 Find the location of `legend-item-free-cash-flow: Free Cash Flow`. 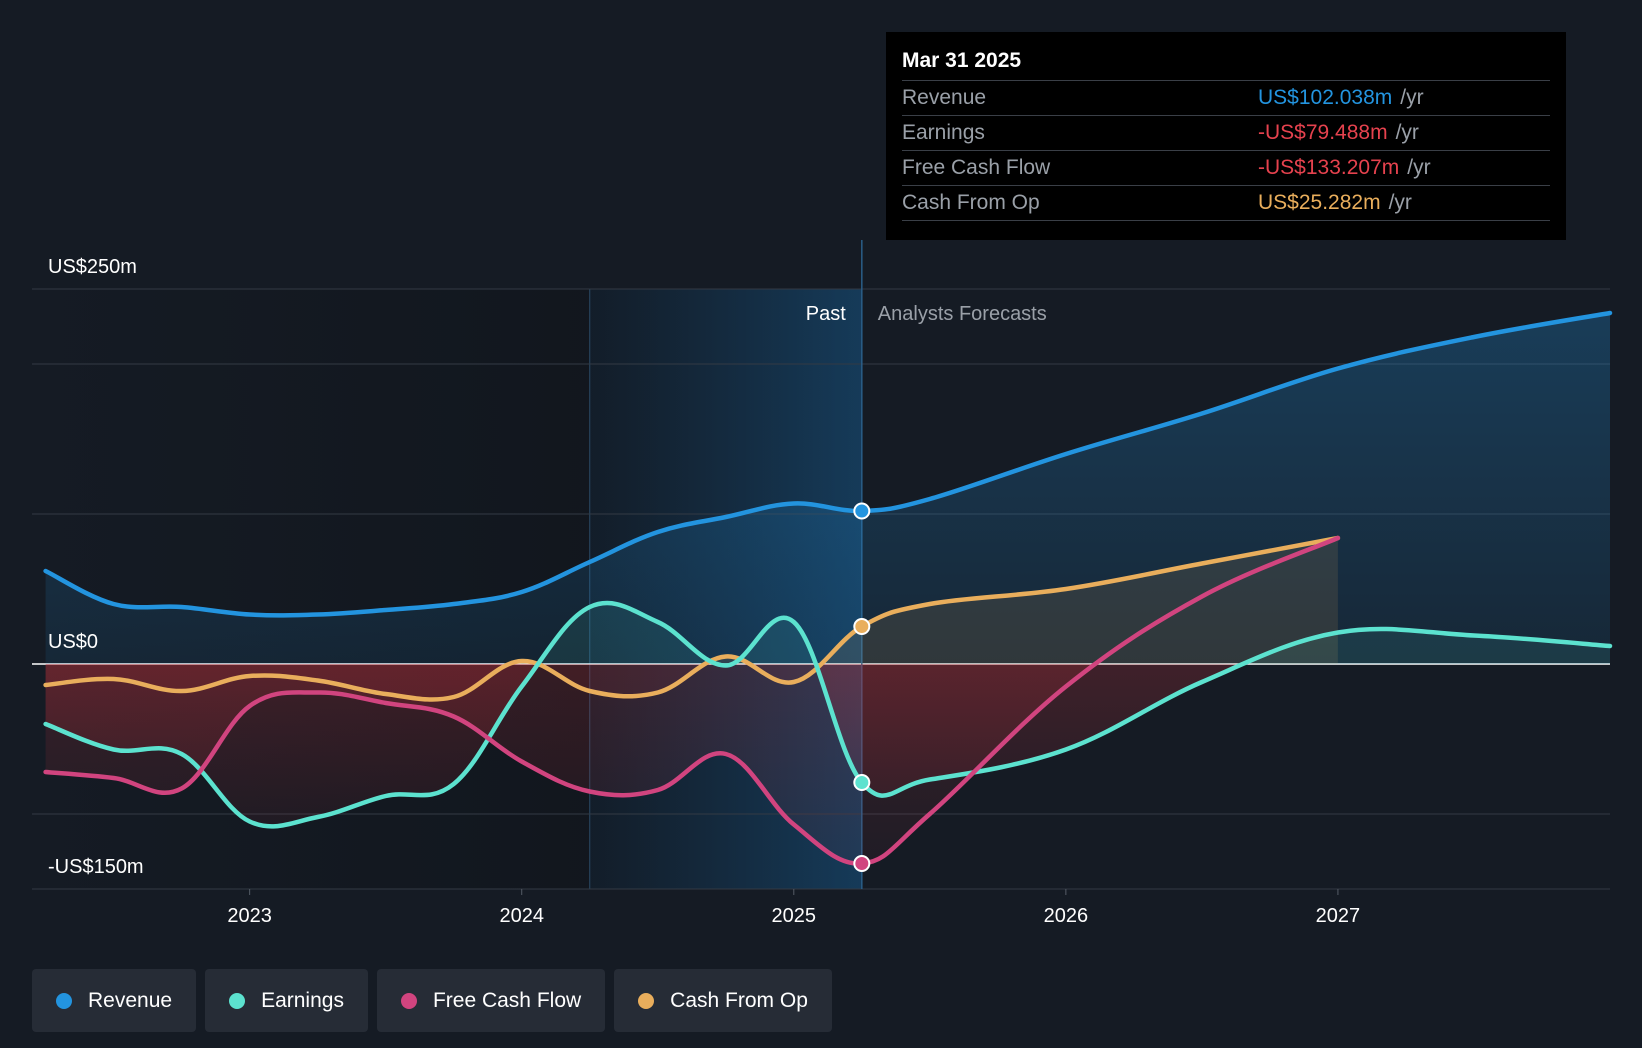

legend-item-free-cash-flow: Free Cash Flow is located at coordinates (491, 1000).